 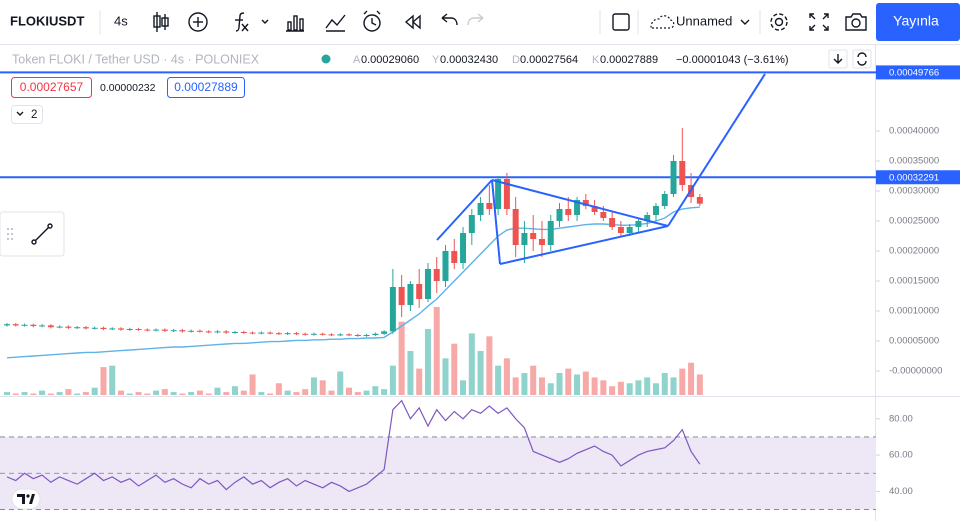 What do you see at coordinates (438, 473) in the screenshot?
I see `rsi-band` at bounding box center [438, 473].